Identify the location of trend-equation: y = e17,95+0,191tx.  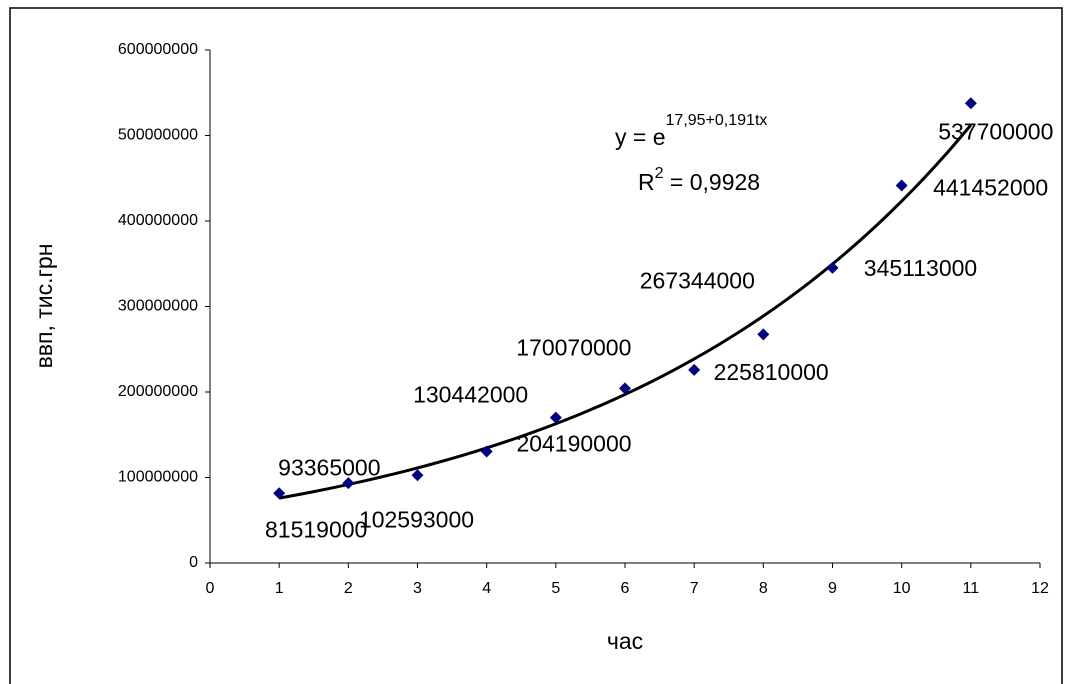
(691, 131).